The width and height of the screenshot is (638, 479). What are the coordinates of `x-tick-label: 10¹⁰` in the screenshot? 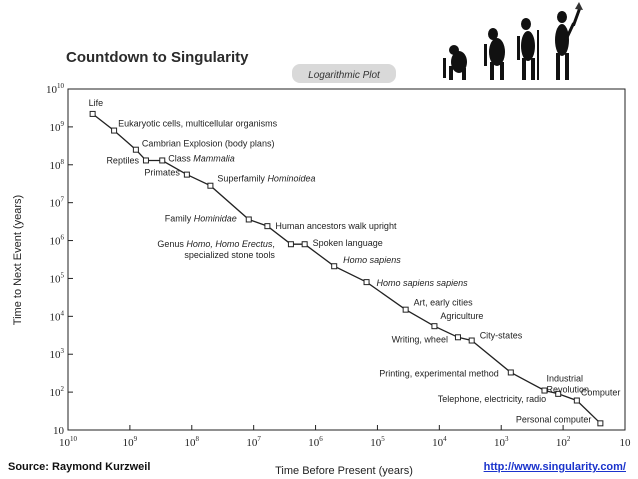 It's located at (68, 442).